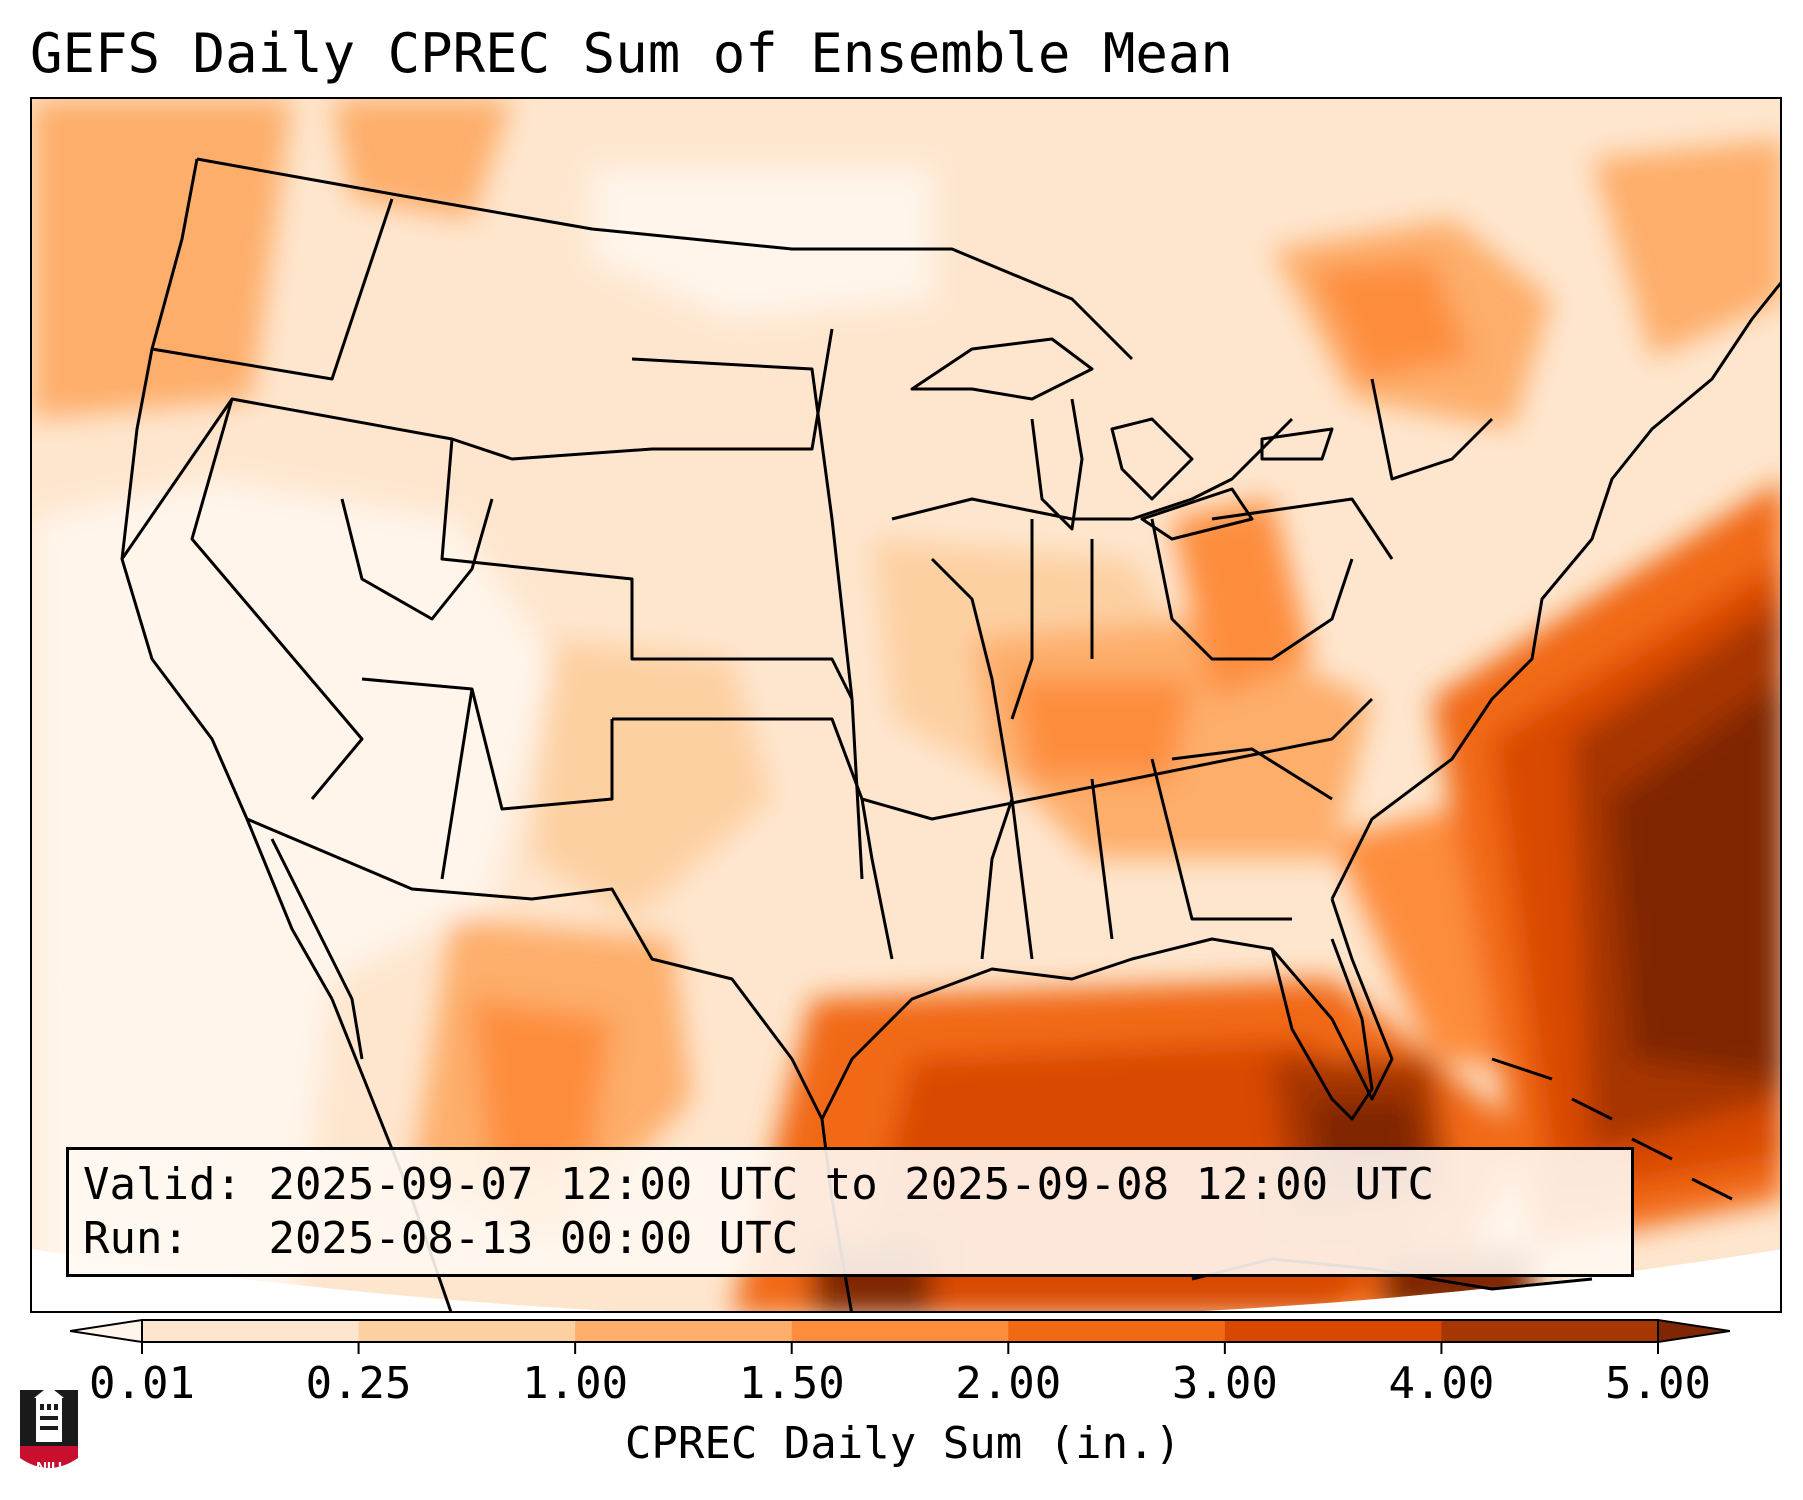 Image resolution: width=1803 pixels, height=1500 pixels. I want to click on colorbar-tick-label: 0.25, so click(358, 1383).